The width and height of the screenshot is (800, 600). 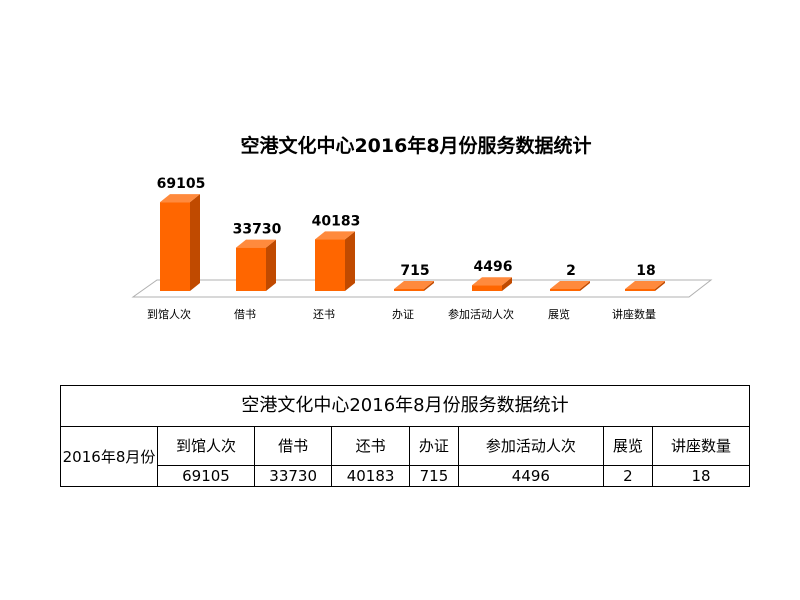 I want to click on category-label: 参加活动人次, so click(x=481, y=314).